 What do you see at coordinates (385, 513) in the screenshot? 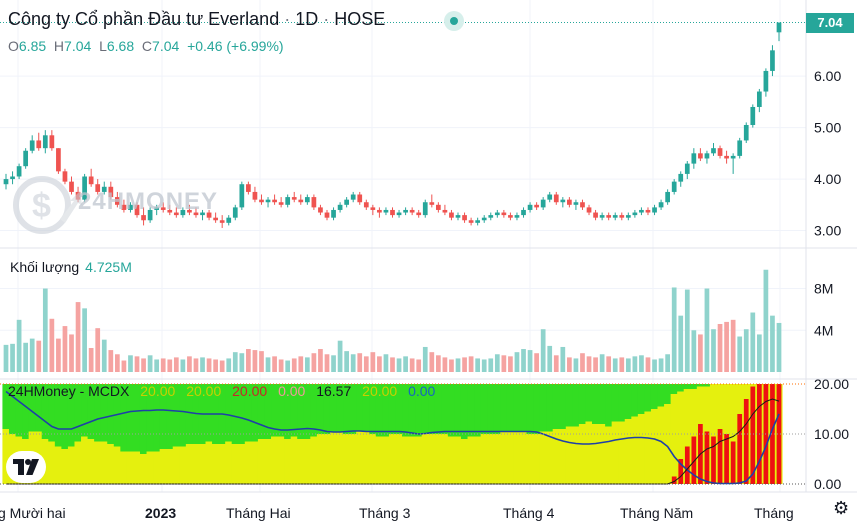
I see `time-tick-label: Tháng 3` at bounding box center [385, 513].